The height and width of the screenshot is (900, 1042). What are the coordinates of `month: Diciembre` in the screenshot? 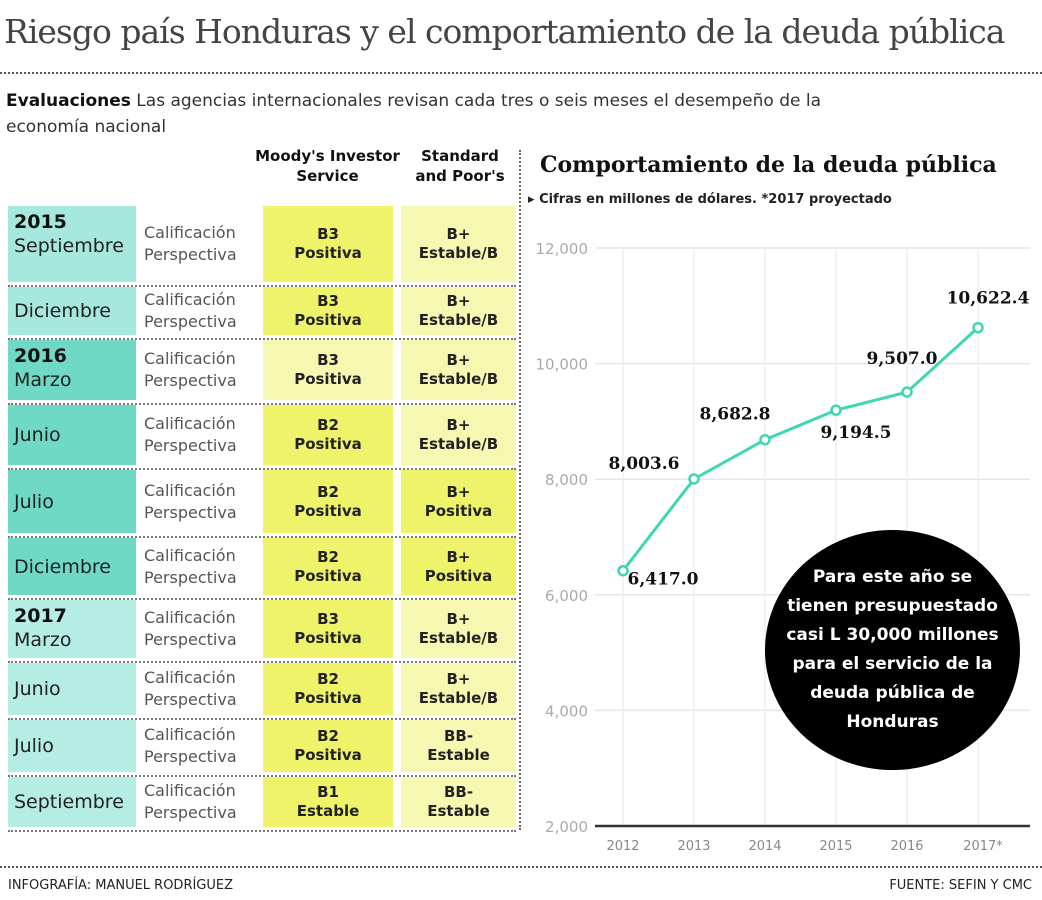 It's located at (62, 311).